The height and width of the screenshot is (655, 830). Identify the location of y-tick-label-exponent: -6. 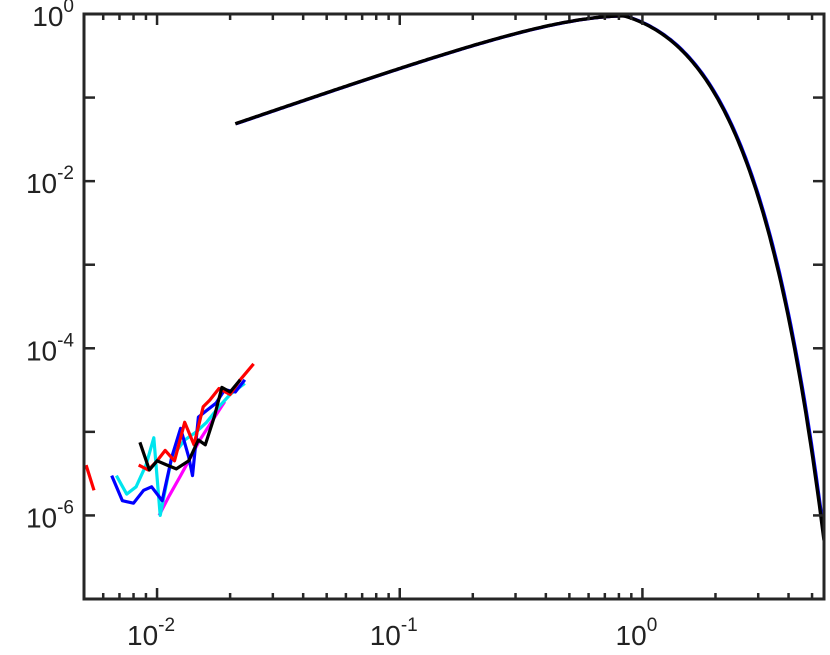
(65, 507).